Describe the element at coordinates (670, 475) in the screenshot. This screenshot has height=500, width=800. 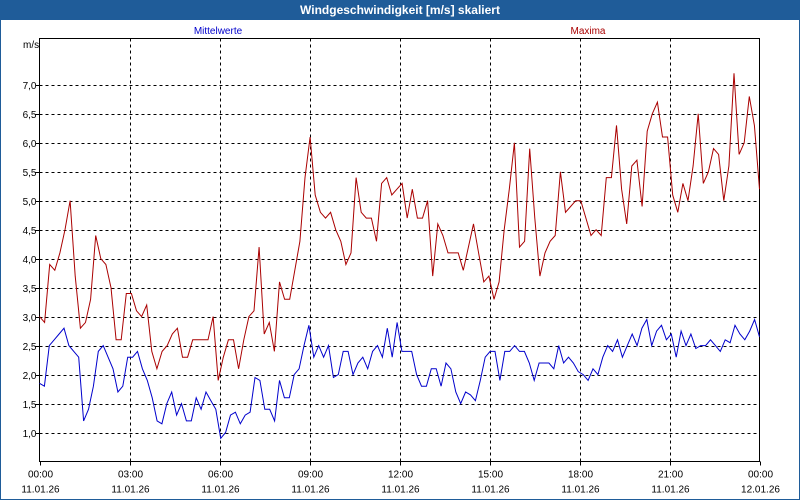
I see `x-tick-time: 21:00` at that location.